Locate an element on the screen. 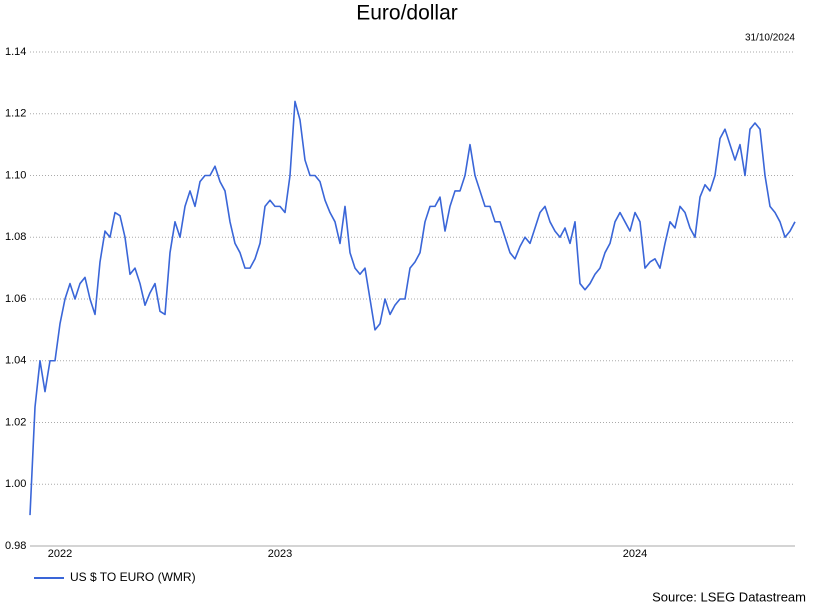 This screenshot has height=612, width=814. source-label: Source: LSEG Datastream is located at coordinates (729, 596).